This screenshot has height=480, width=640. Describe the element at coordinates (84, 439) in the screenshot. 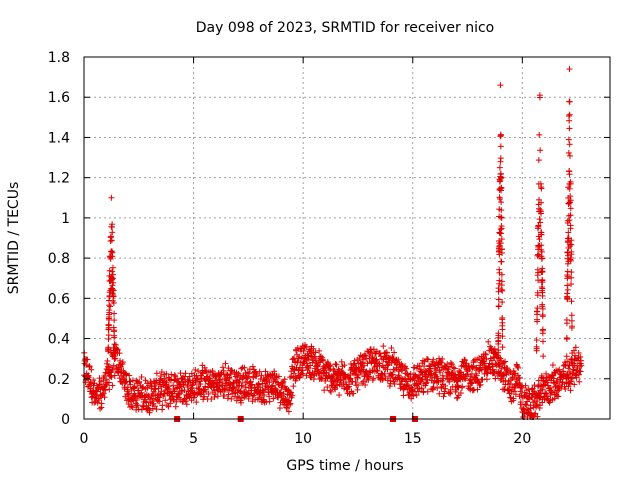

I see `x-tick-label: 0` at that location.